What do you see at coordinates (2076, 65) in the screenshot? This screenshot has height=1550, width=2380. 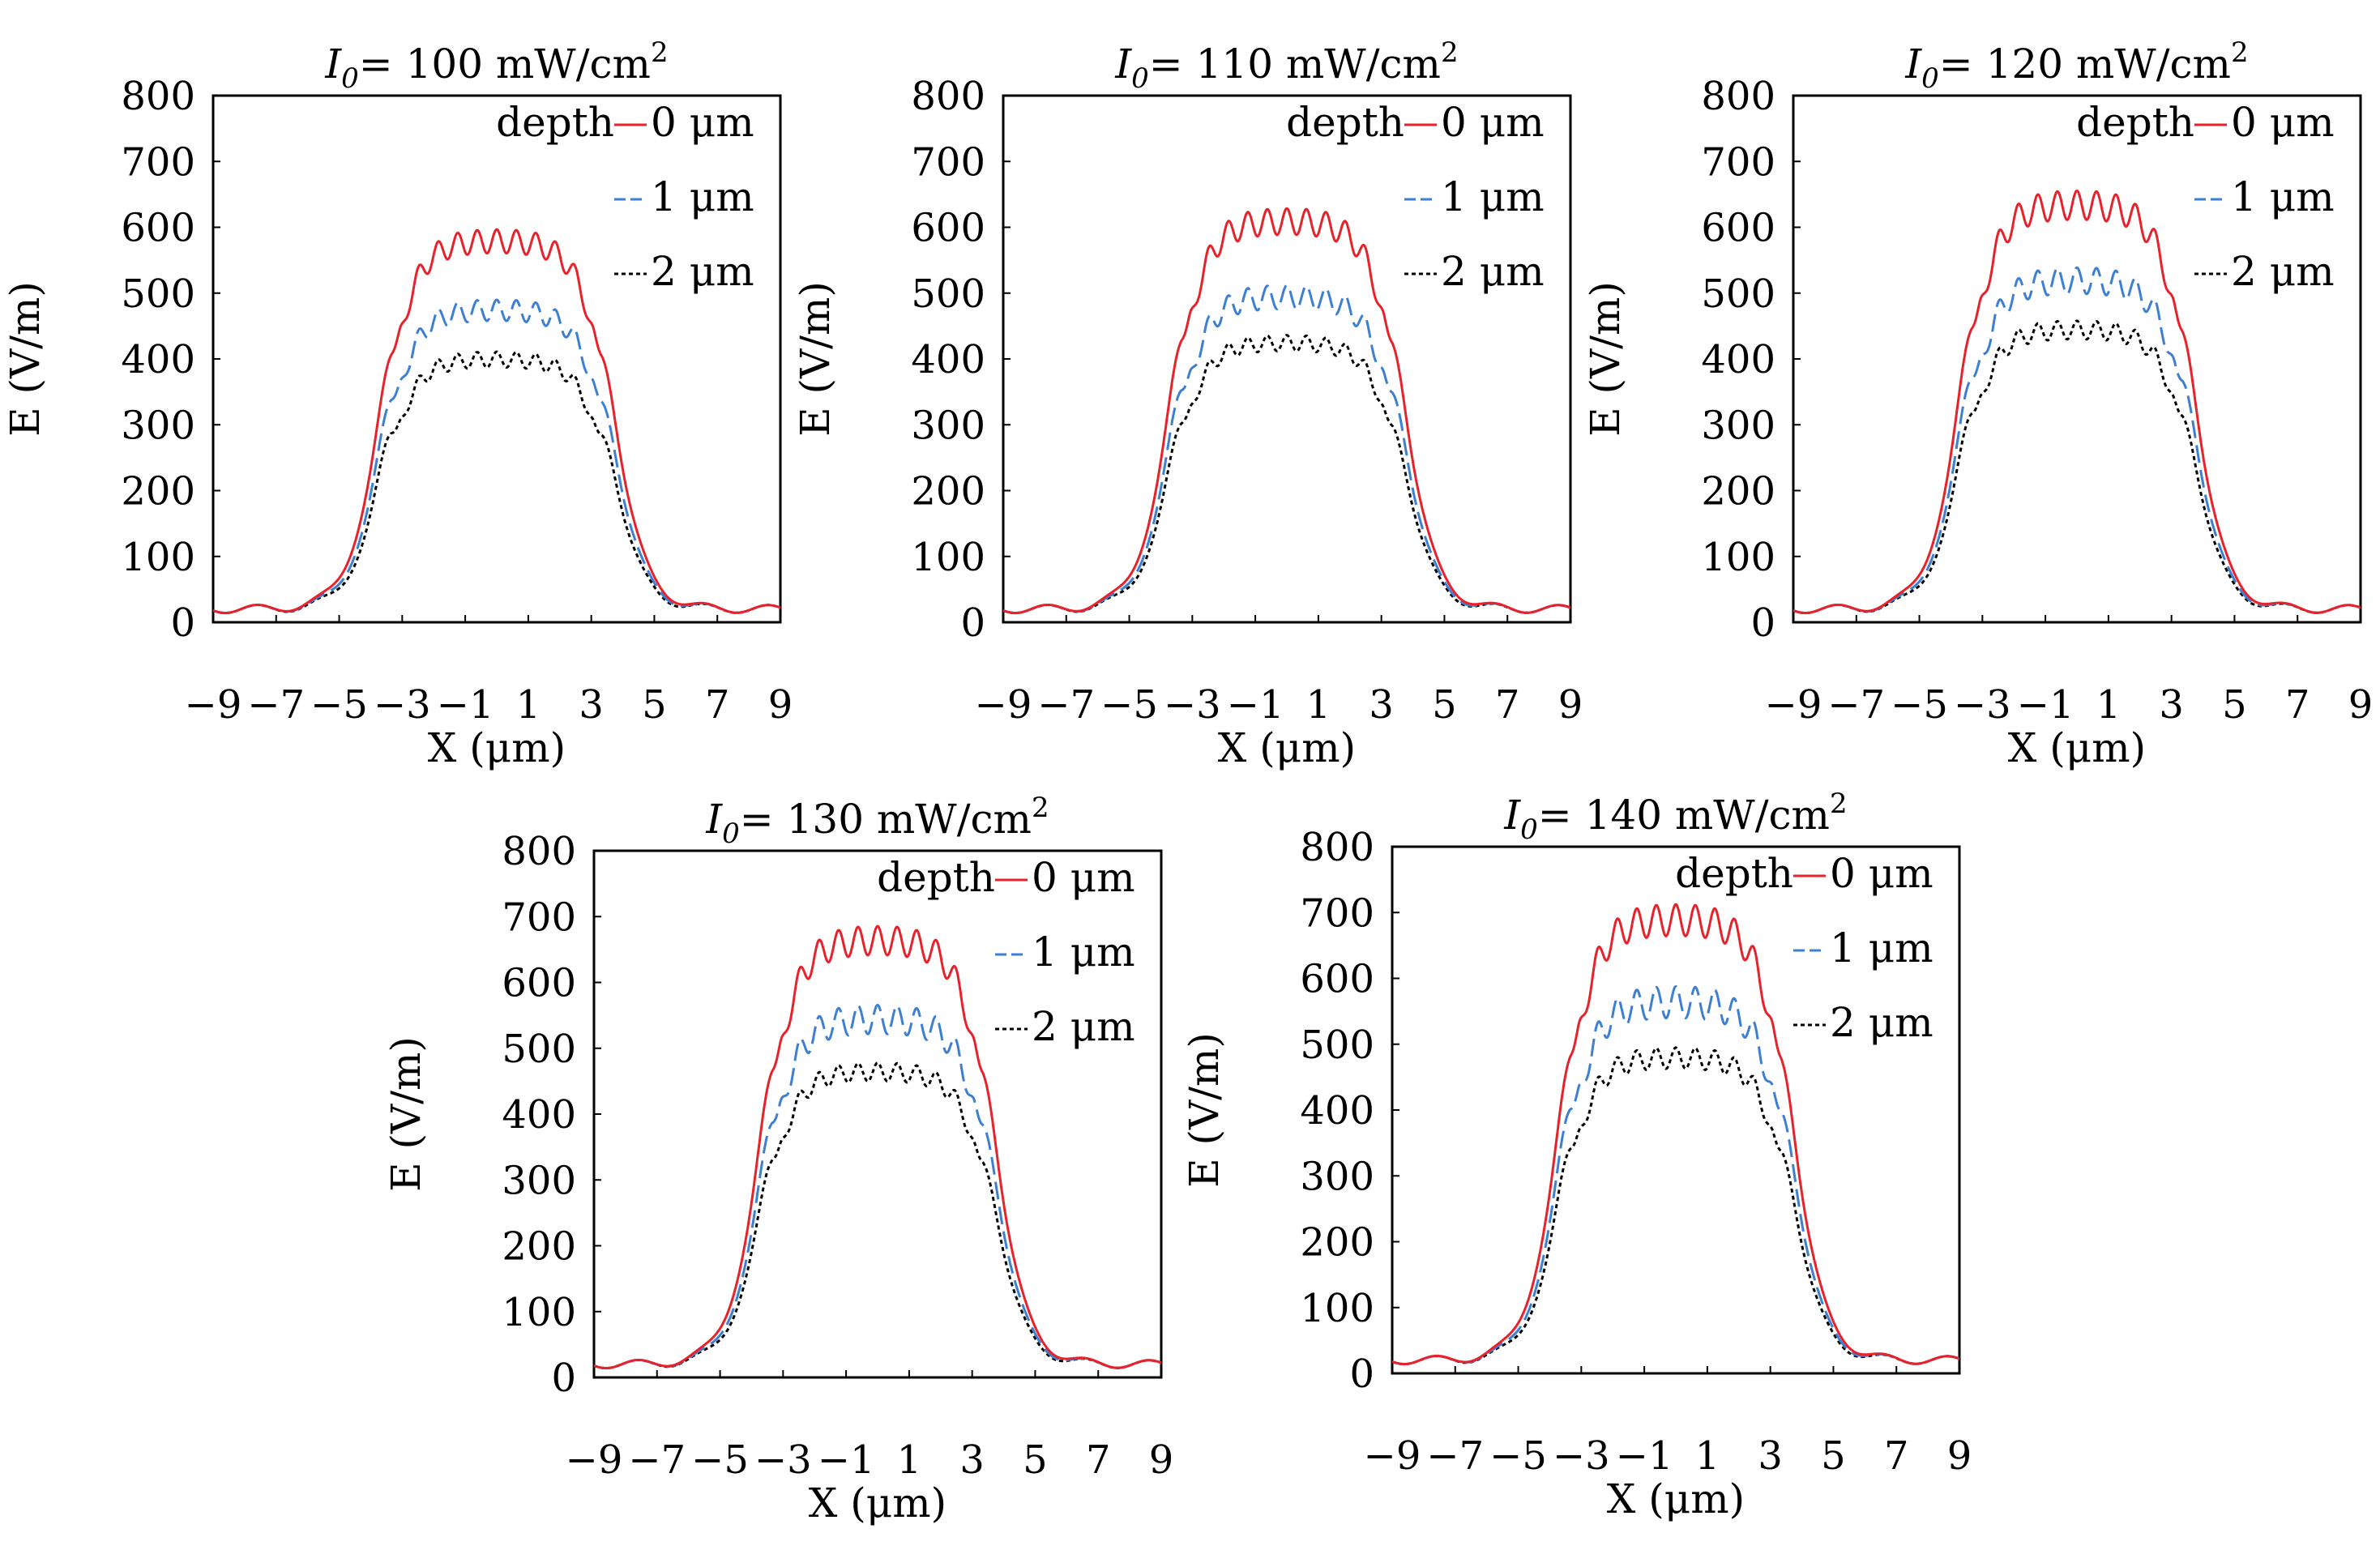 I see `chart-title: I0= 120 mW/cm2` at bounding box center [2076, 65].